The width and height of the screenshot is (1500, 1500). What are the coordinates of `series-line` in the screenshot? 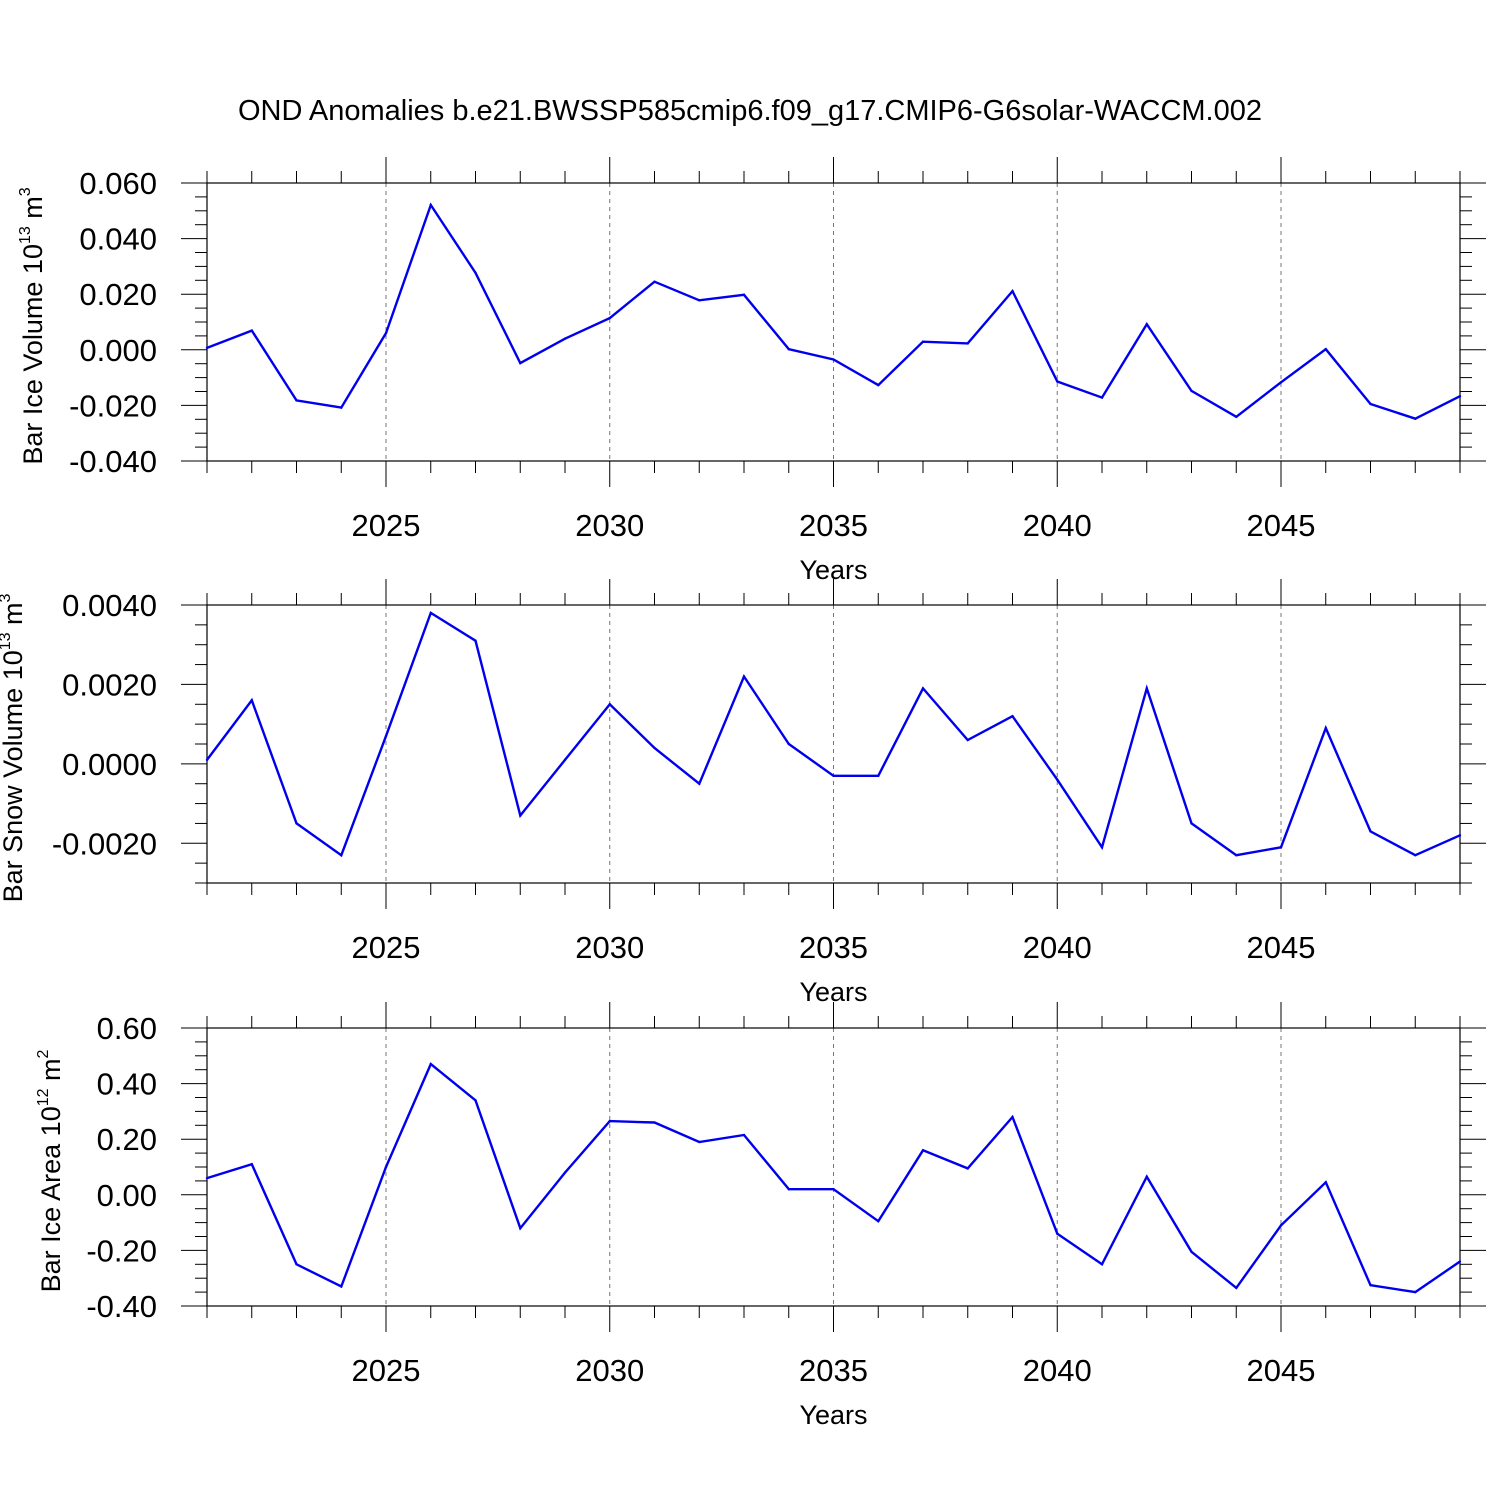 It's located at (833, 1178).